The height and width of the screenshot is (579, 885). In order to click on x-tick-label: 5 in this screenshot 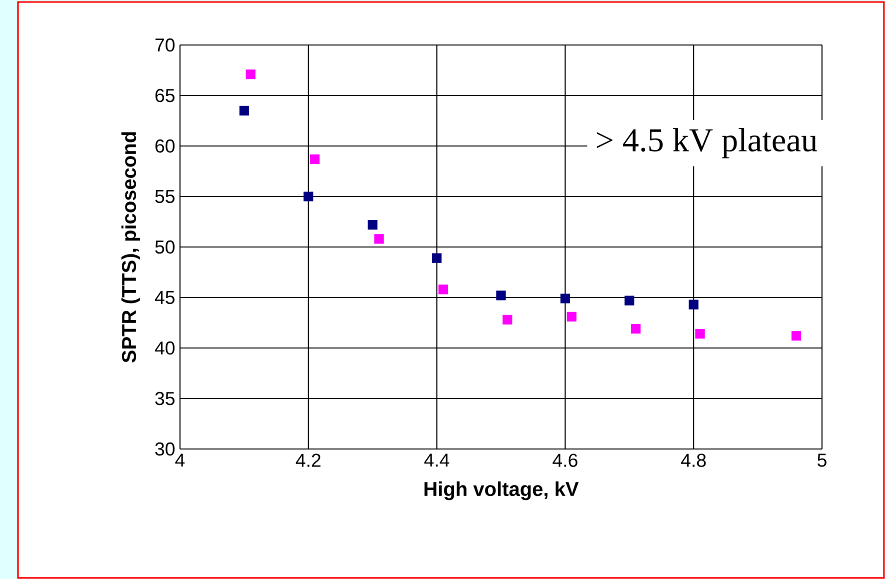, I will do `click(822, 460)`.